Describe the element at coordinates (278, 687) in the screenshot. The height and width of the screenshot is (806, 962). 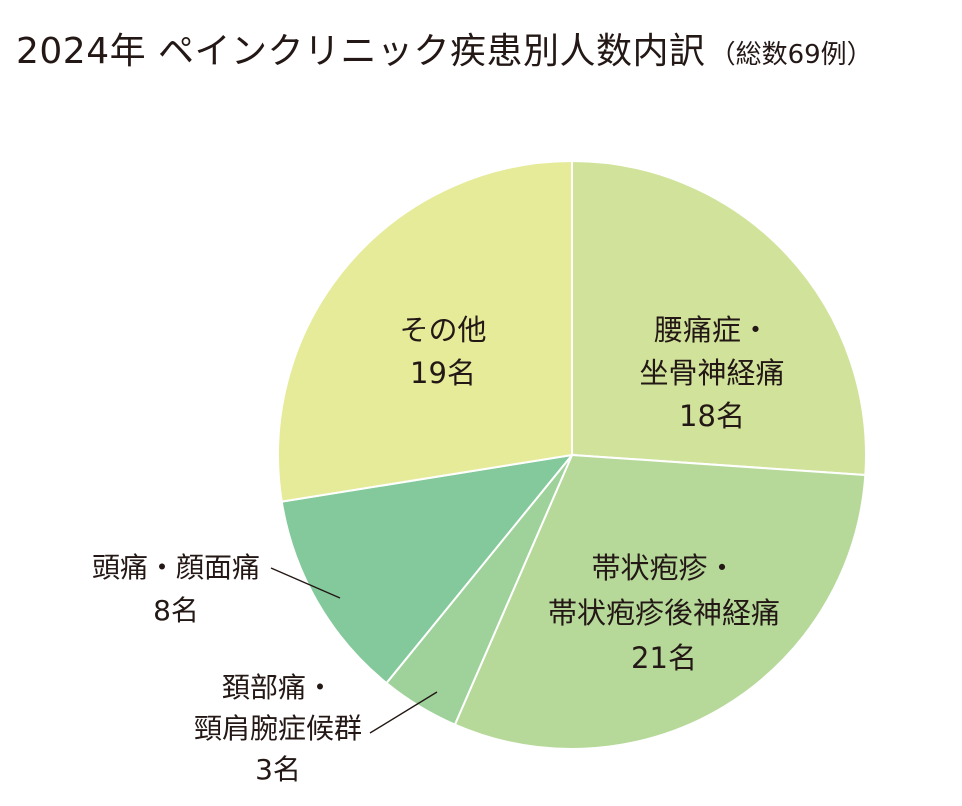
I see `slice-name-label: 頚部痛・` at that location.